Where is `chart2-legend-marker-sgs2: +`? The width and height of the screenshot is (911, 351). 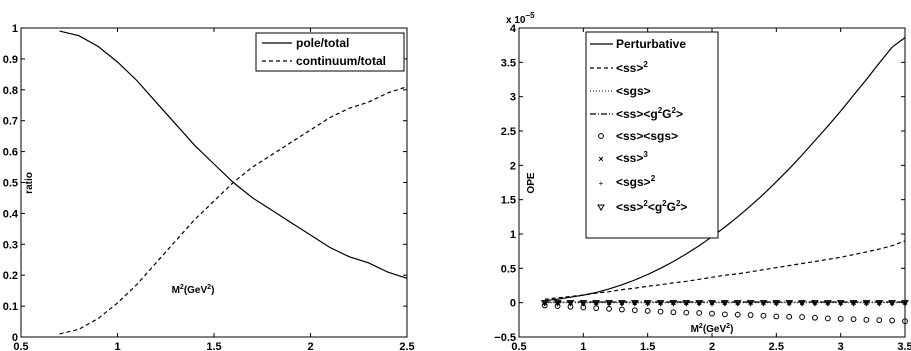 chart2-legend-marker-sgs2: + is located at coordinates (601, 183).